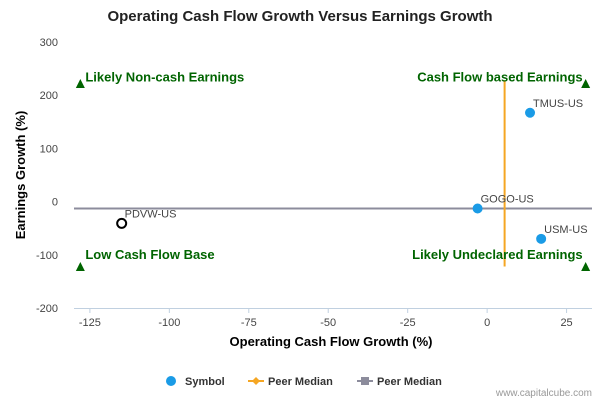  I want to click on quadrant-marker-top-left, so click(80, 83).